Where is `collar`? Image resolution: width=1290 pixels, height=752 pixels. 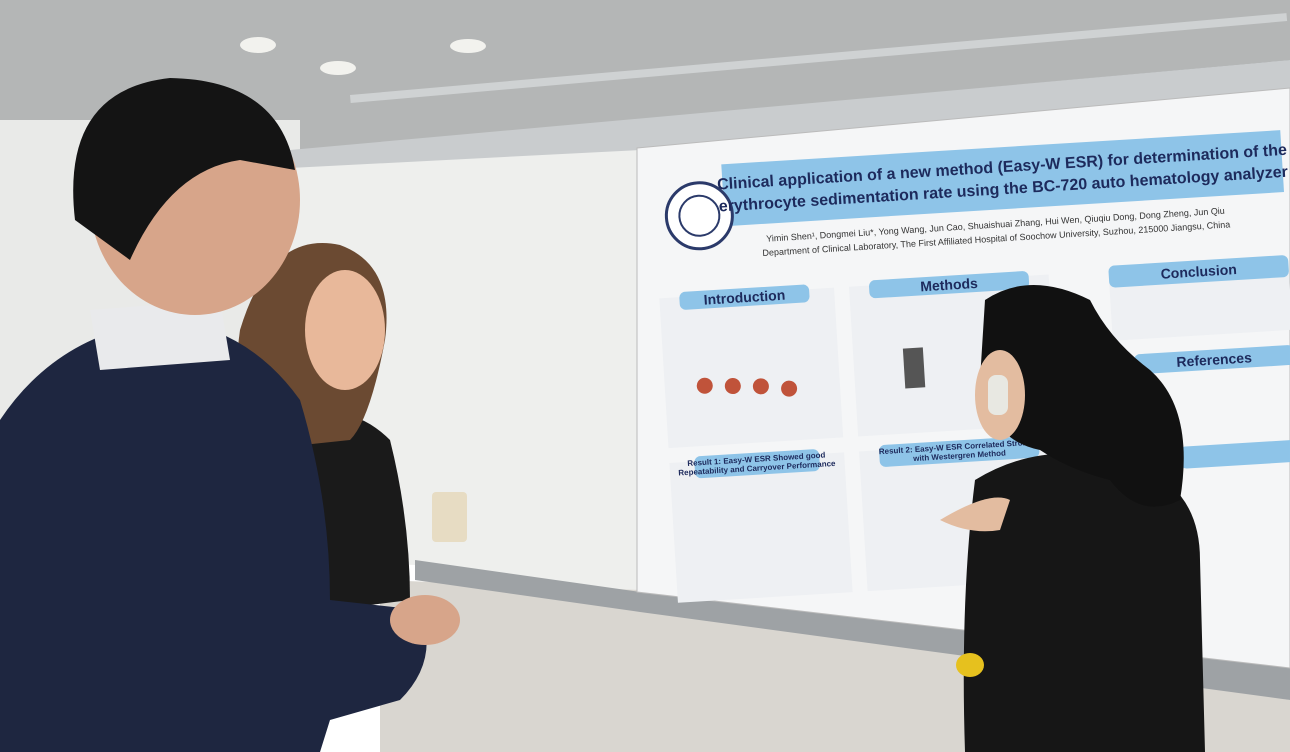 collar is located at coordinates (160, 335).